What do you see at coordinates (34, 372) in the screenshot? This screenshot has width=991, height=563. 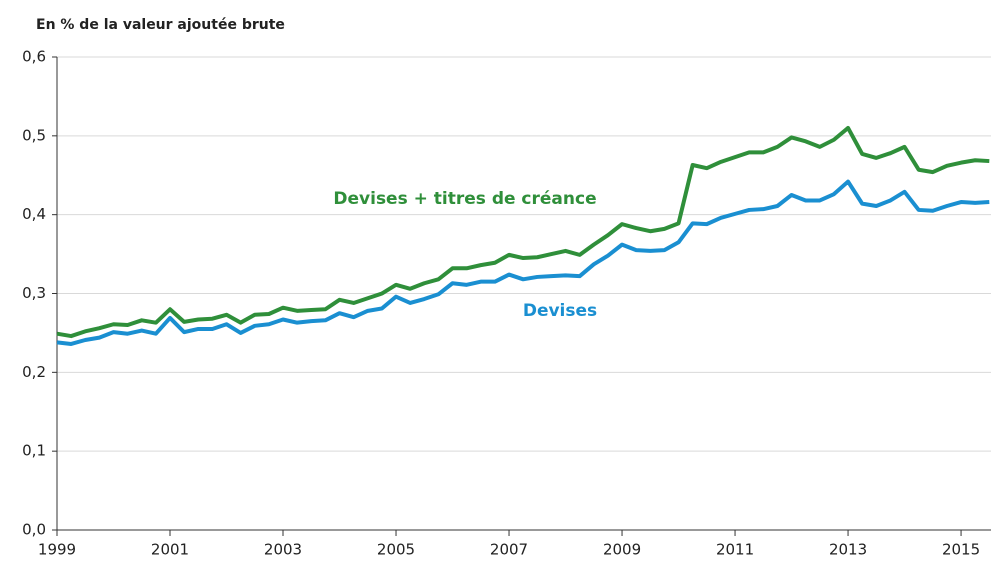 I see `y-tick-label: 0,2` at bounding box center [34, 372].